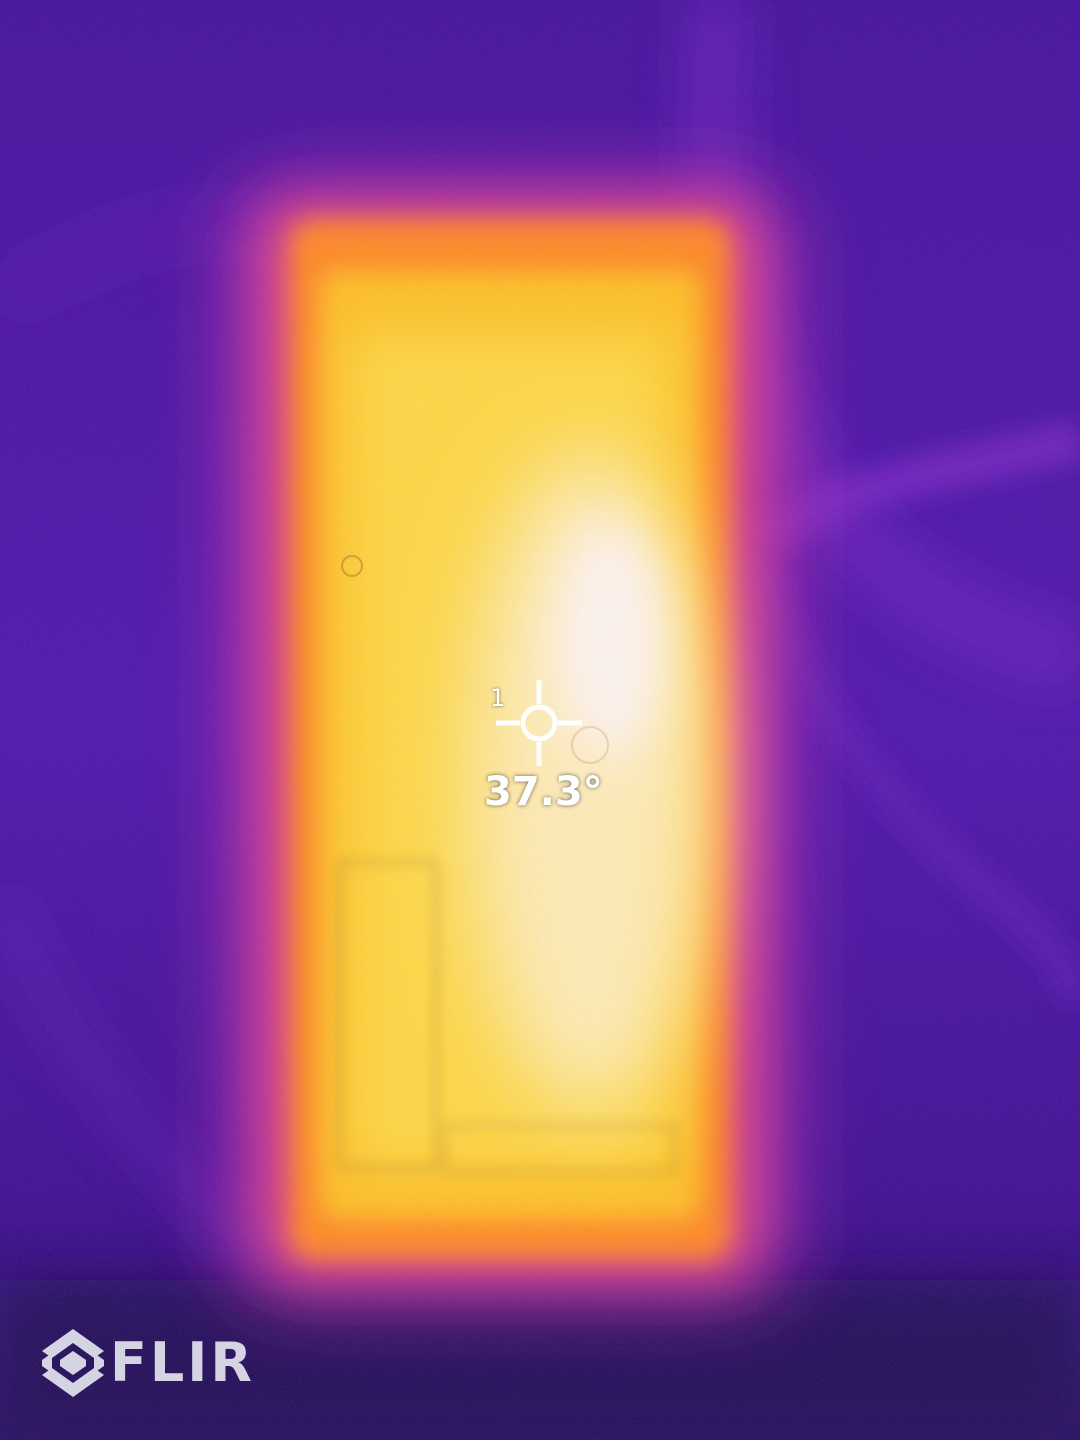  What do you see at coordinates (73, 1363) in the screenshot?
I see `flir-diamond-logo-icon` at bounding box center [73, 1363].